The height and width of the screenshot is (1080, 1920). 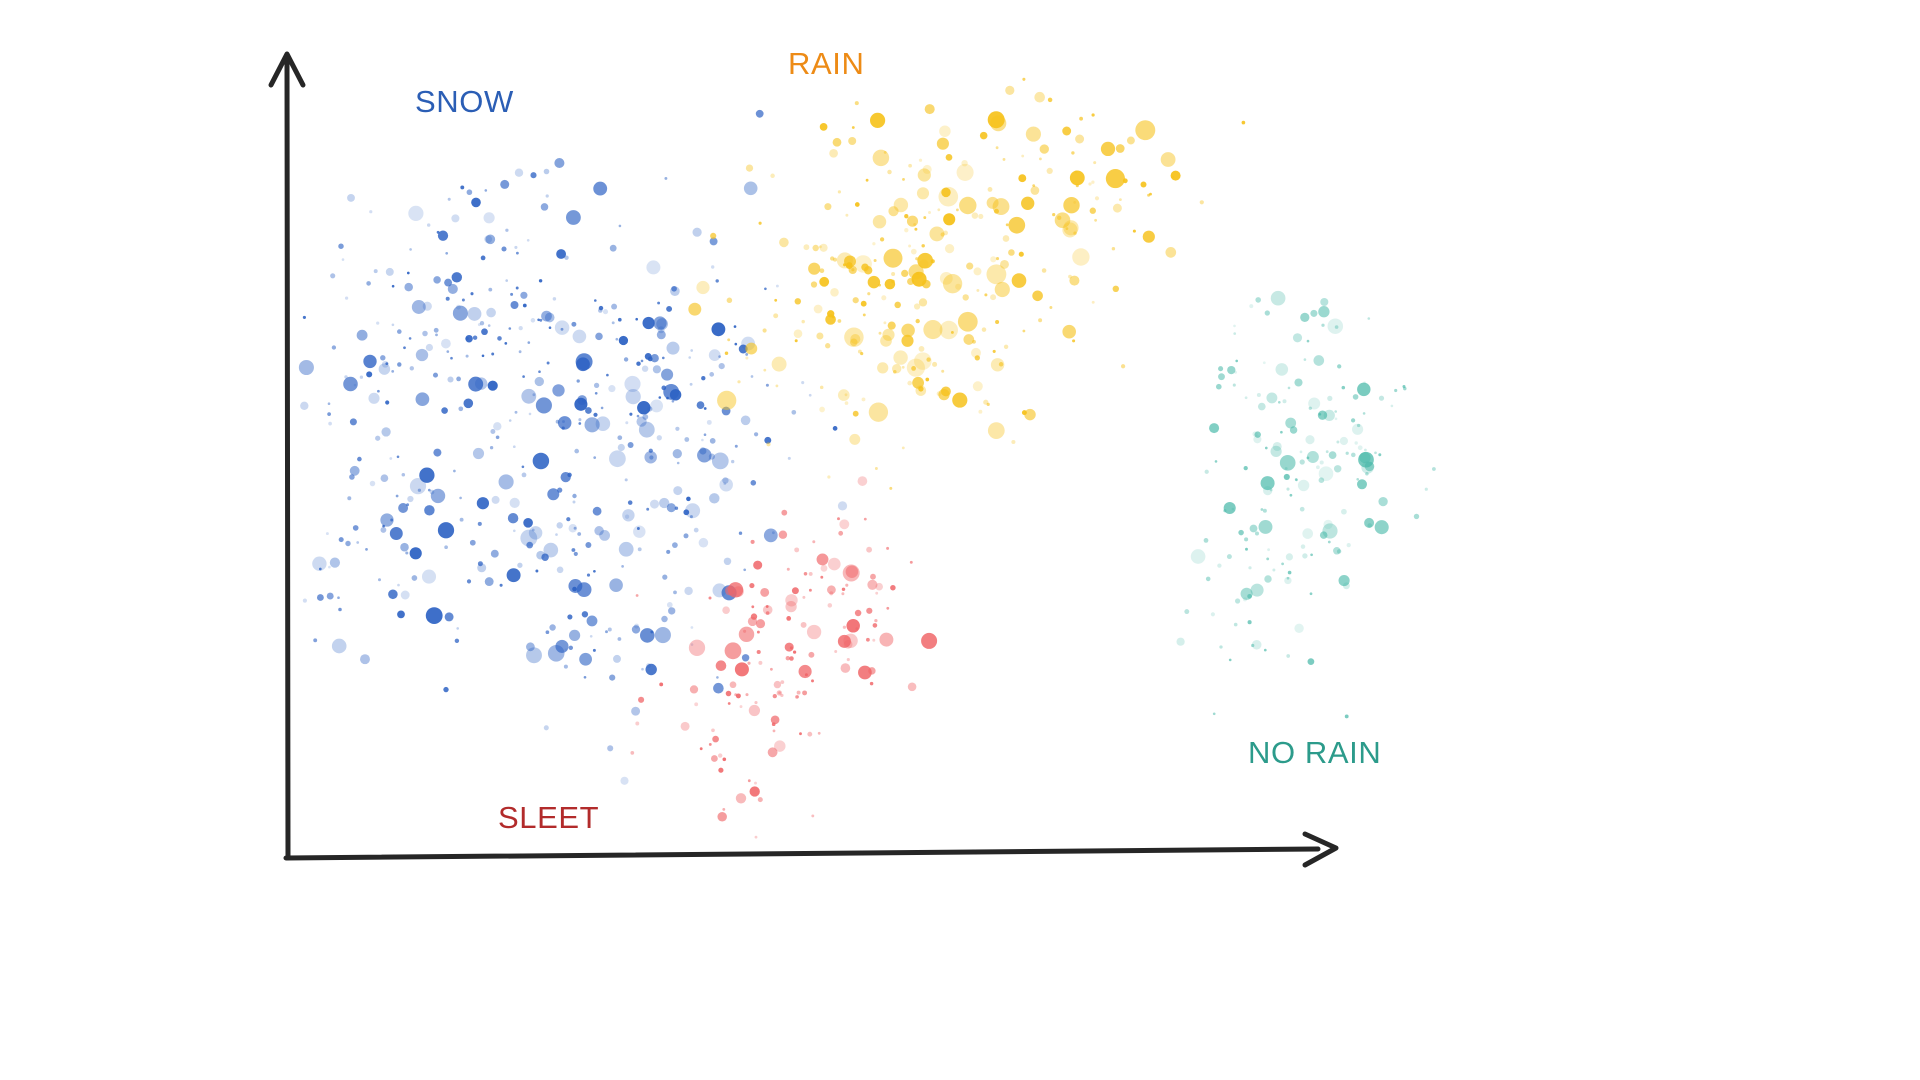 What do you see at coordinates (287, 460) in the screenshot?
I see `y-axis` at bounding box center [287, 460].